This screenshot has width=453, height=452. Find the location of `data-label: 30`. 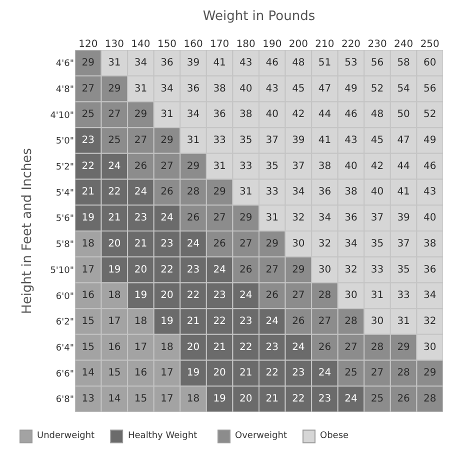

data-label: 30 is located at coordinates (377, 321).